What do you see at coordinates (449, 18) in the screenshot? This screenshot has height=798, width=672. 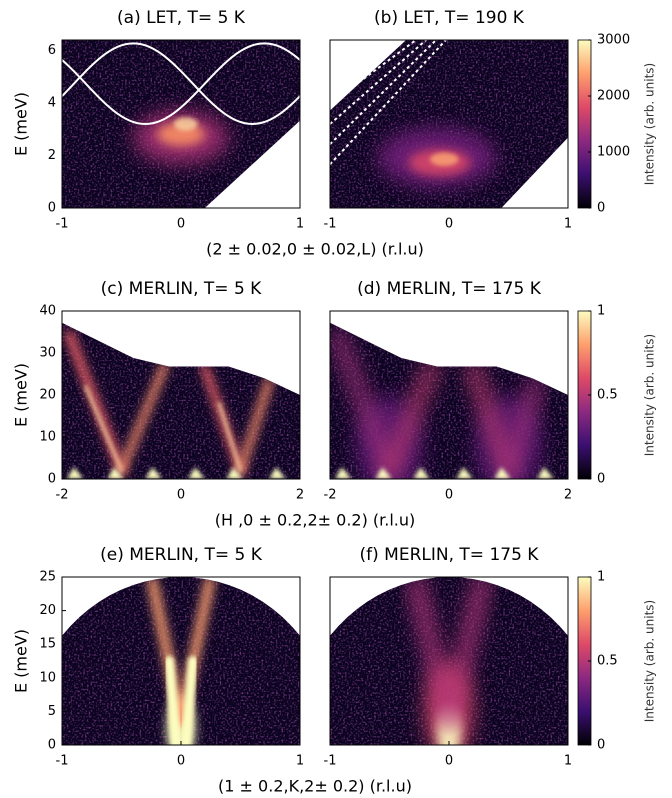 I see `panel-title: (b) LET, T= 190 K` at bounding box center [449, 18].